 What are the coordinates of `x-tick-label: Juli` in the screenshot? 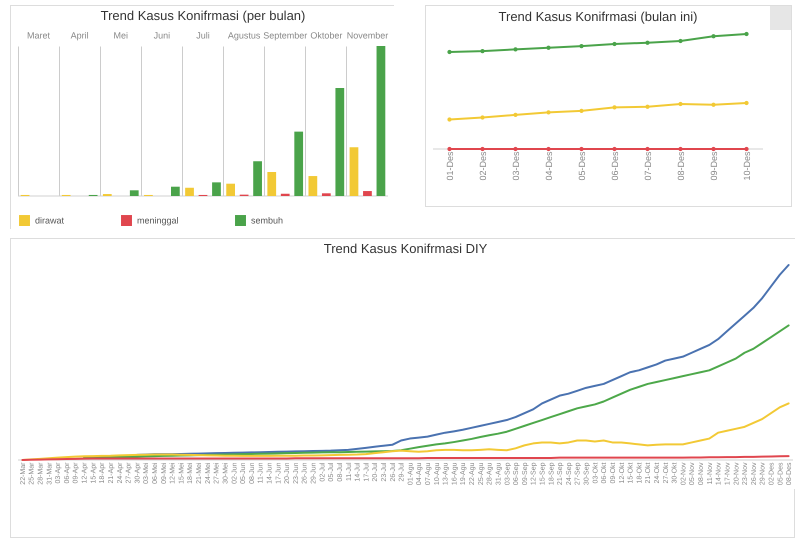 It's located at (203, 35).